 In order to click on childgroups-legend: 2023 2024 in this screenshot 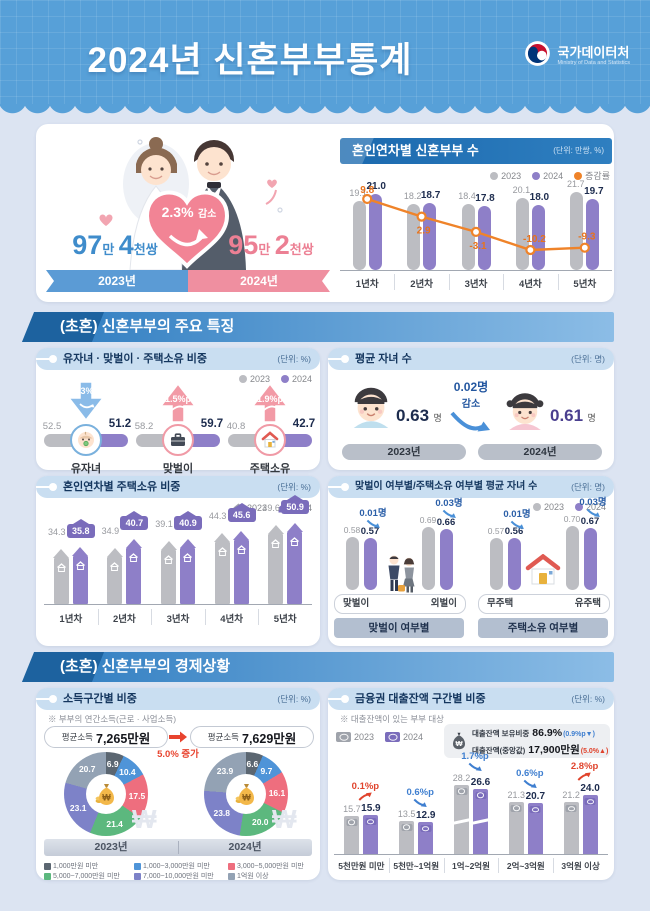, I will do `click(564, 507)`.